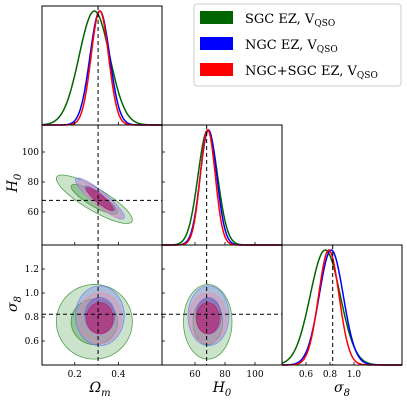  I want to click on legend-label-ngc: NGC EZ, VQSO, so click(291, 46).